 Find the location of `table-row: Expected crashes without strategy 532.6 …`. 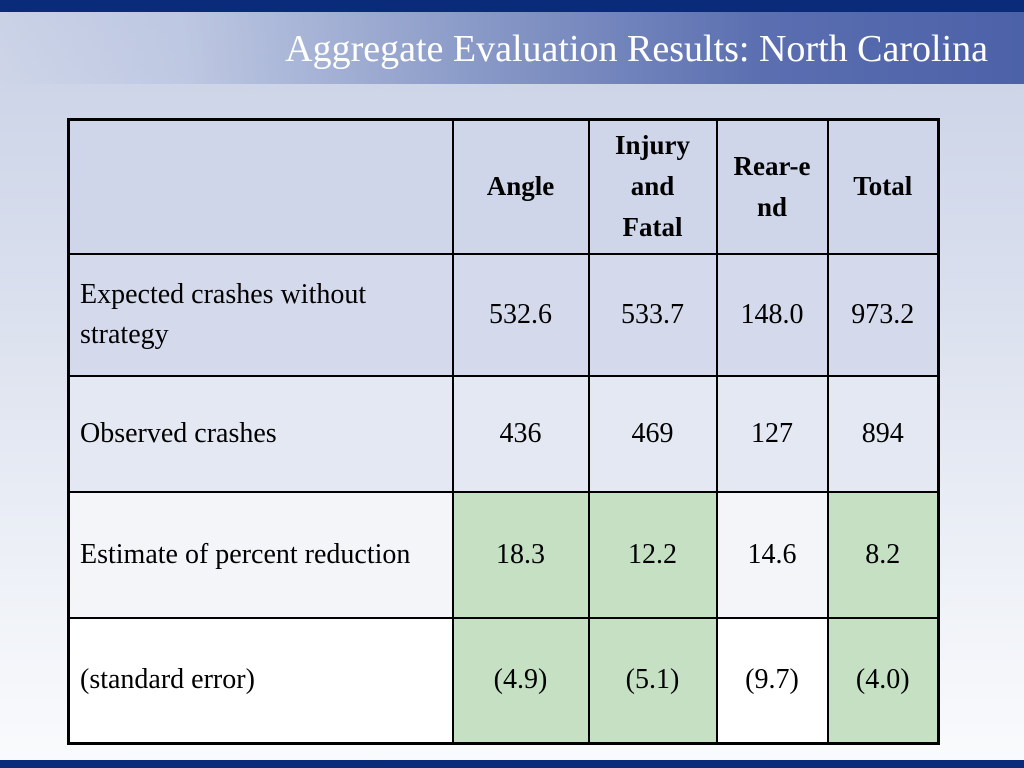

table-row: Expected crashes without strategy 532.6 … is located at coordinates (503, 314).